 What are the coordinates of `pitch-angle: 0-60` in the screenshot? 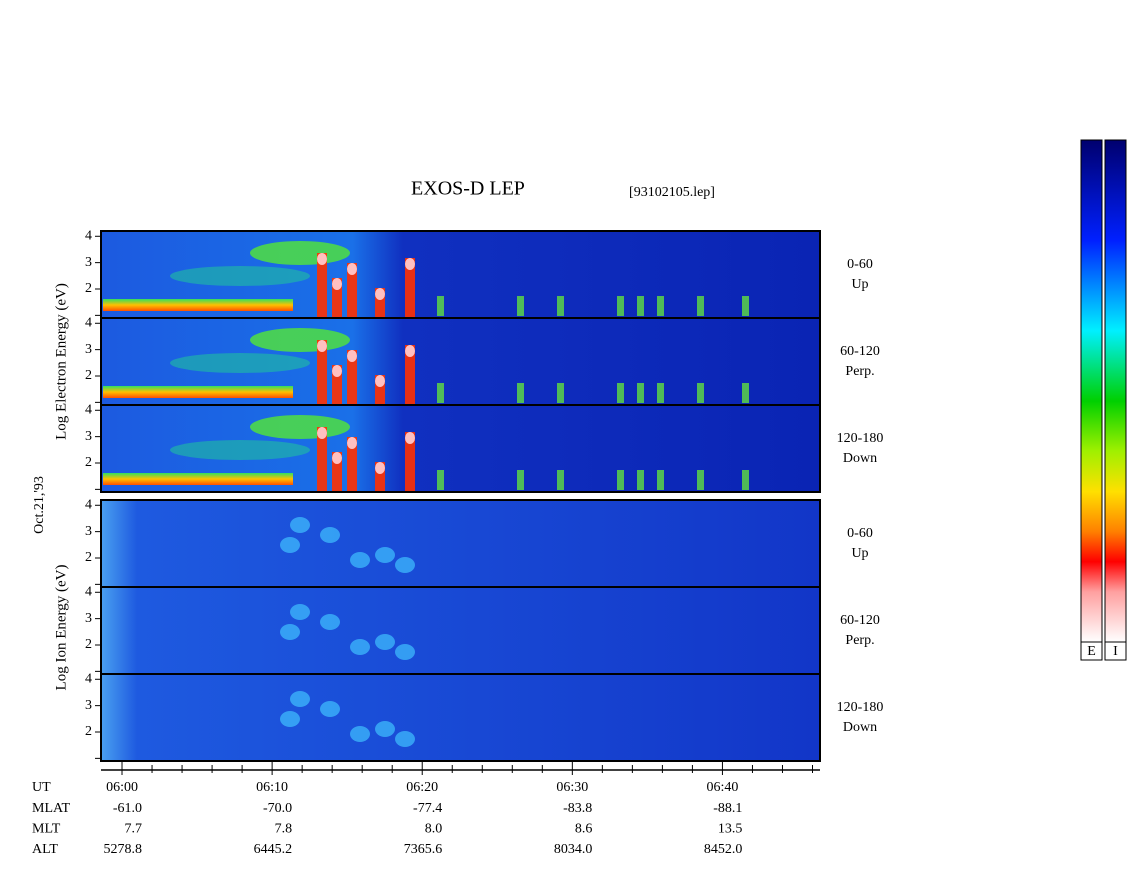 It's located at (860, 264).